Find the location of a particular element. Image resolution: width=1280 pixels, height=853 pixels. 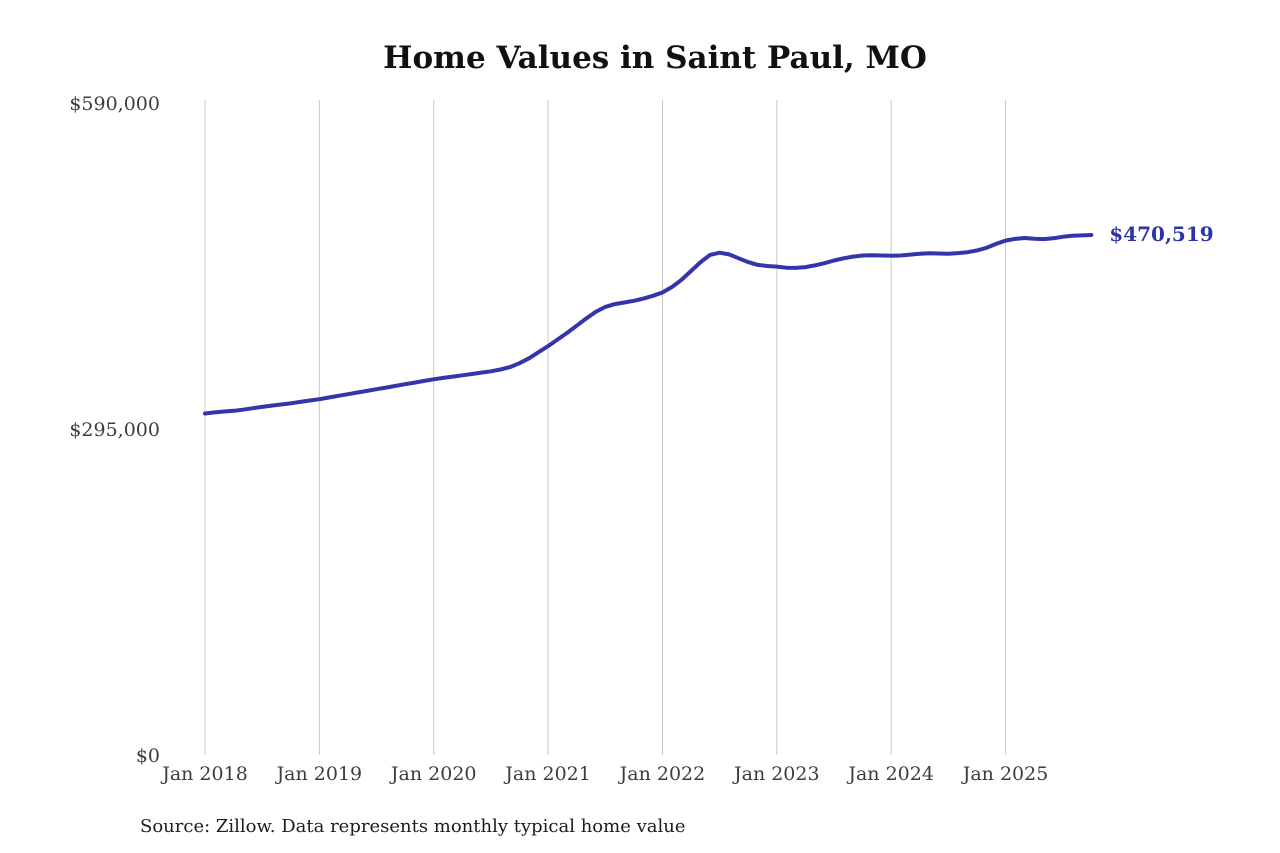

y-tick-label: $0 is located at coordinates (148, 756).